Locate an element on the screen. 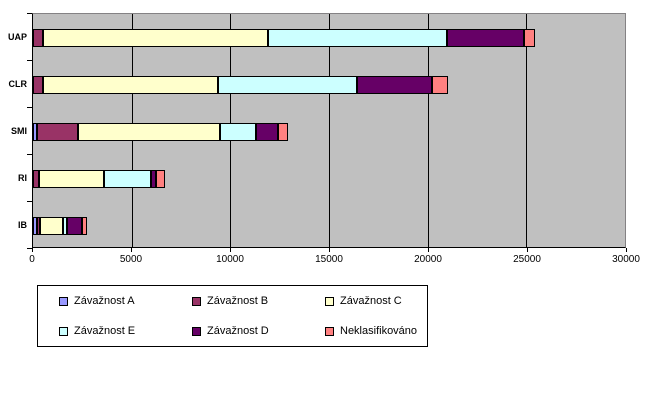 The width and height of the screenshot is (650, 413). x-tick-label-30000: 30000 is located at coordinates (626, 259).